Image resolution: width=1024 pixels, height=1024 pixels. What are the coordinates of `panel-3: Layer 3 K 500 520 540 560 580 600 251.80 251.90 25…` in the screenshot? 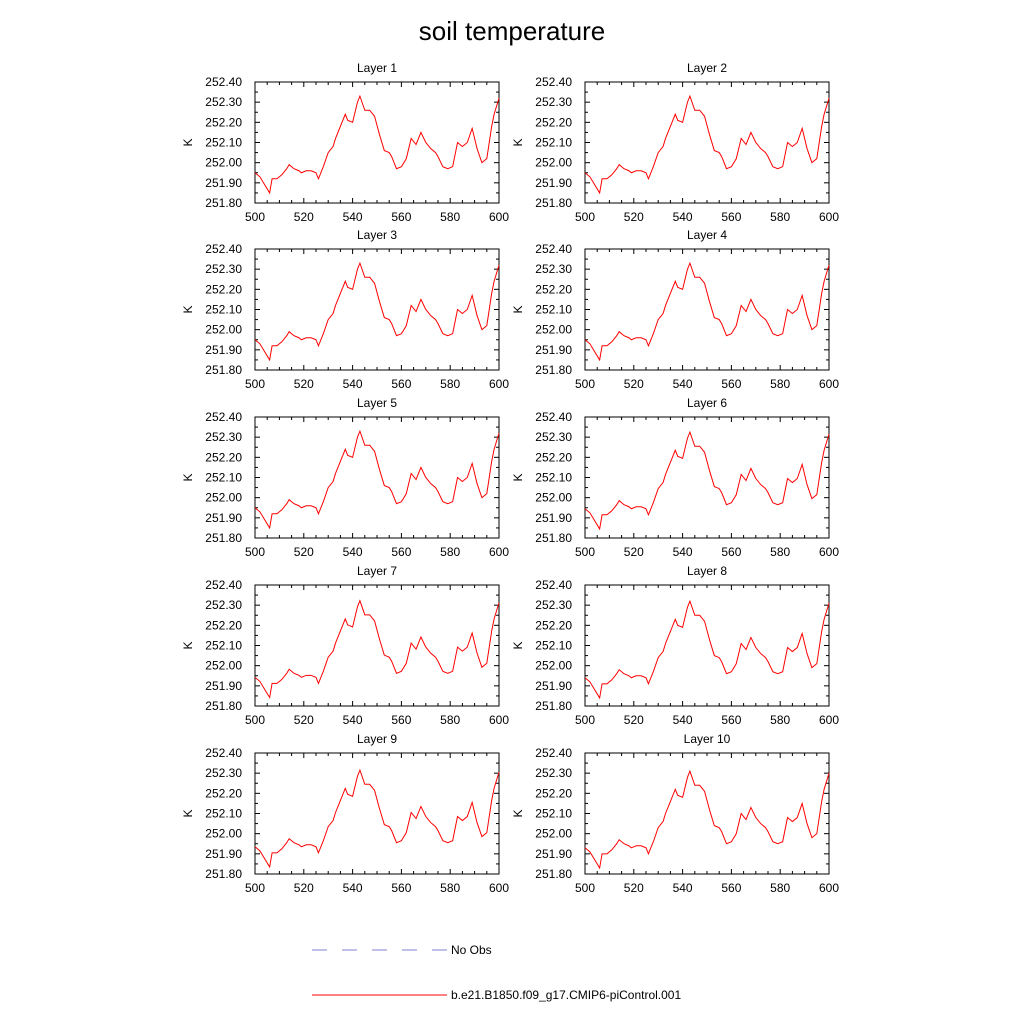 It's located at (345, 309).